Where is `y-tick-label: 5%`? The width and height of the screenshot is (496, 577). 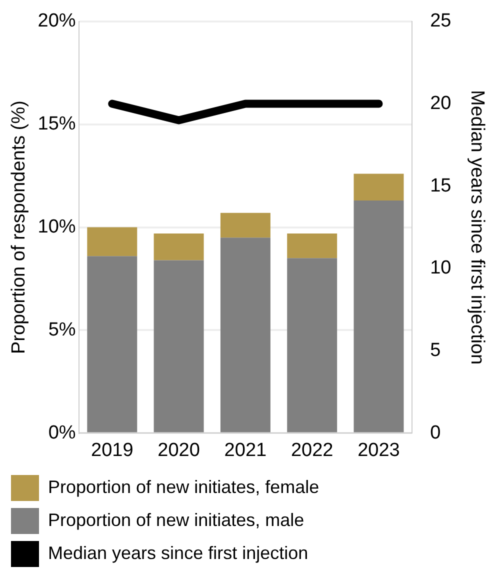
y-tick-label: 5% is located at coordinates (62, 329).